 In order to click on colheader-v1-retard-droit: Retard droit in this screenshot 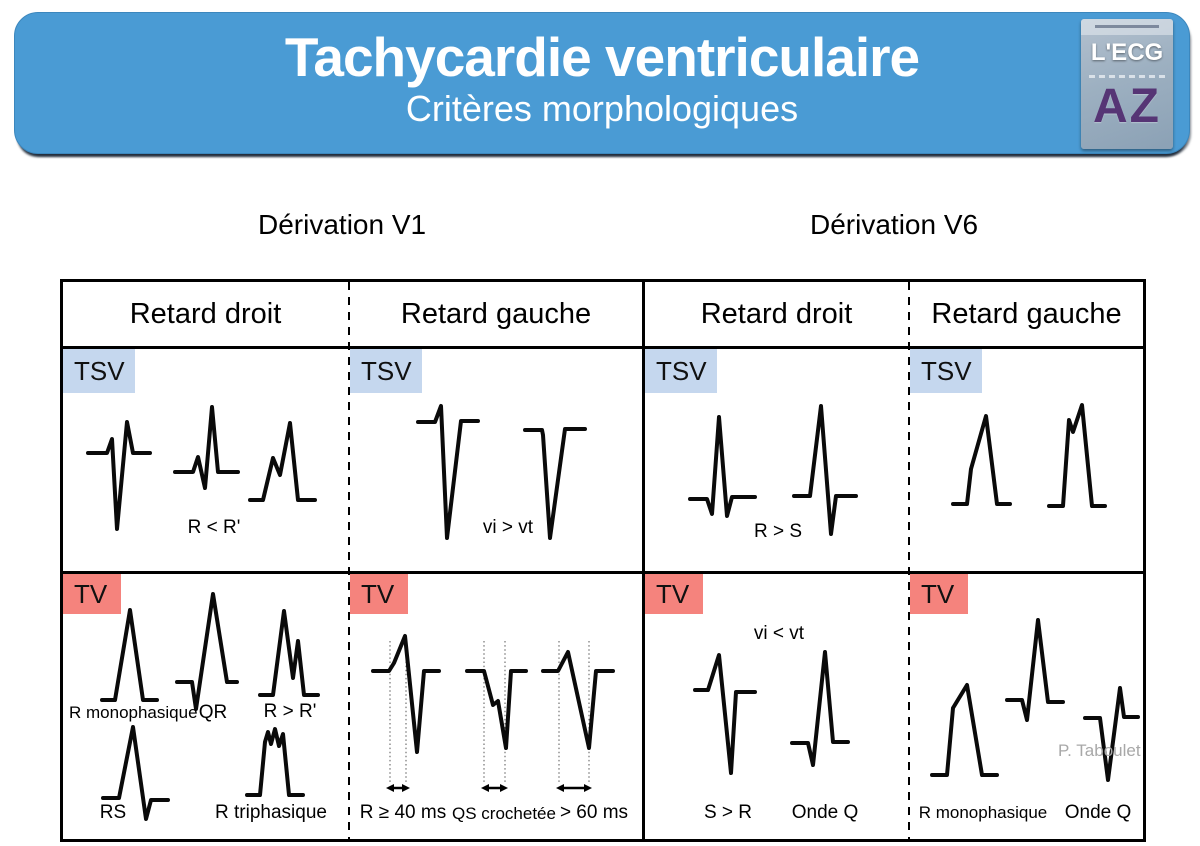, I will do `click(205, 313)`.